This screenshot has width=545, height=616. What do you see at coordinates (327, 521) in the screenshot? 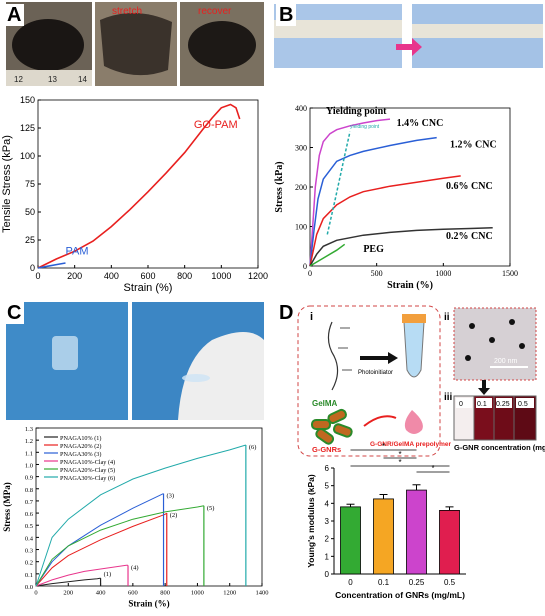
I see `y-tick-label: 3` at bounding box center [327, 521].